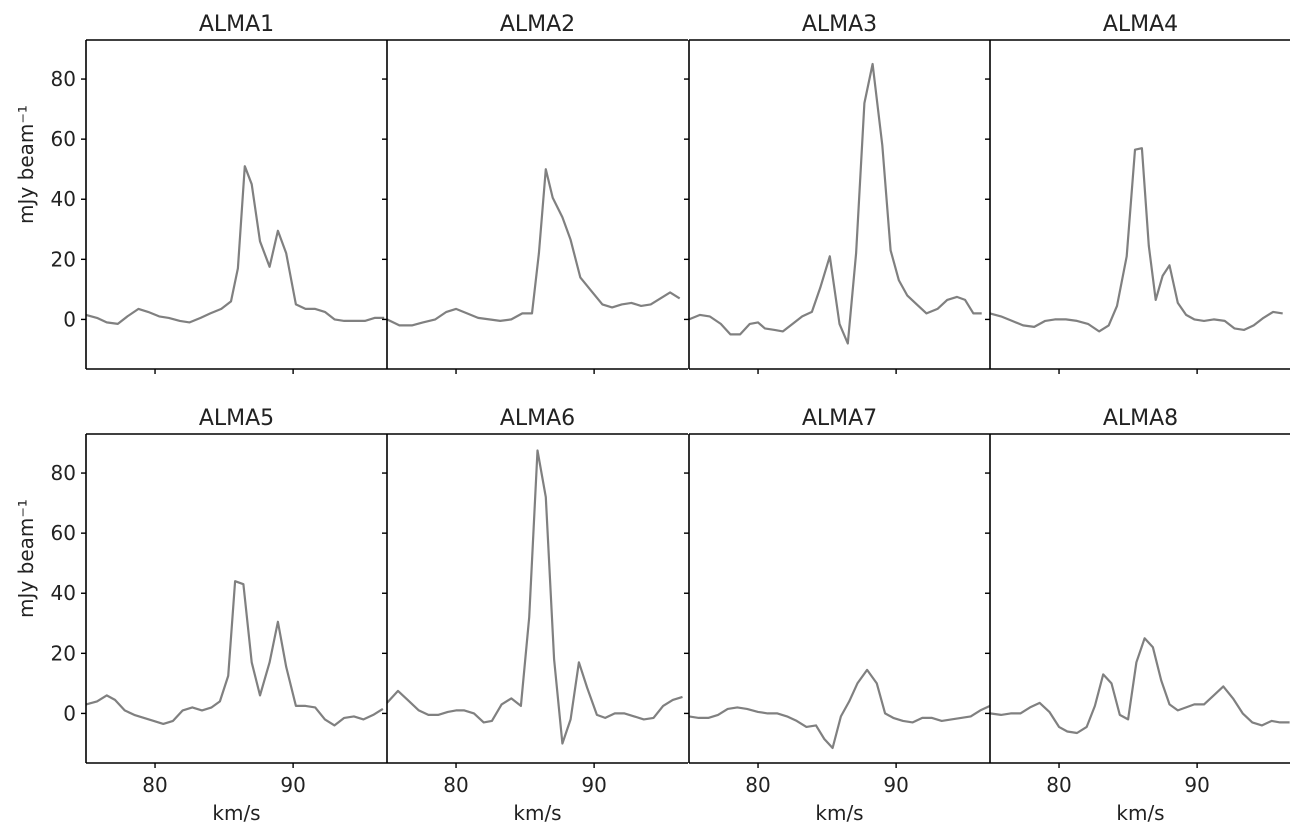 This screenshot has width=1290, height=827. Describe the element at coordinates (537, 418) in the screenshot. I see `panel-title-6: ALMA6` at that location.